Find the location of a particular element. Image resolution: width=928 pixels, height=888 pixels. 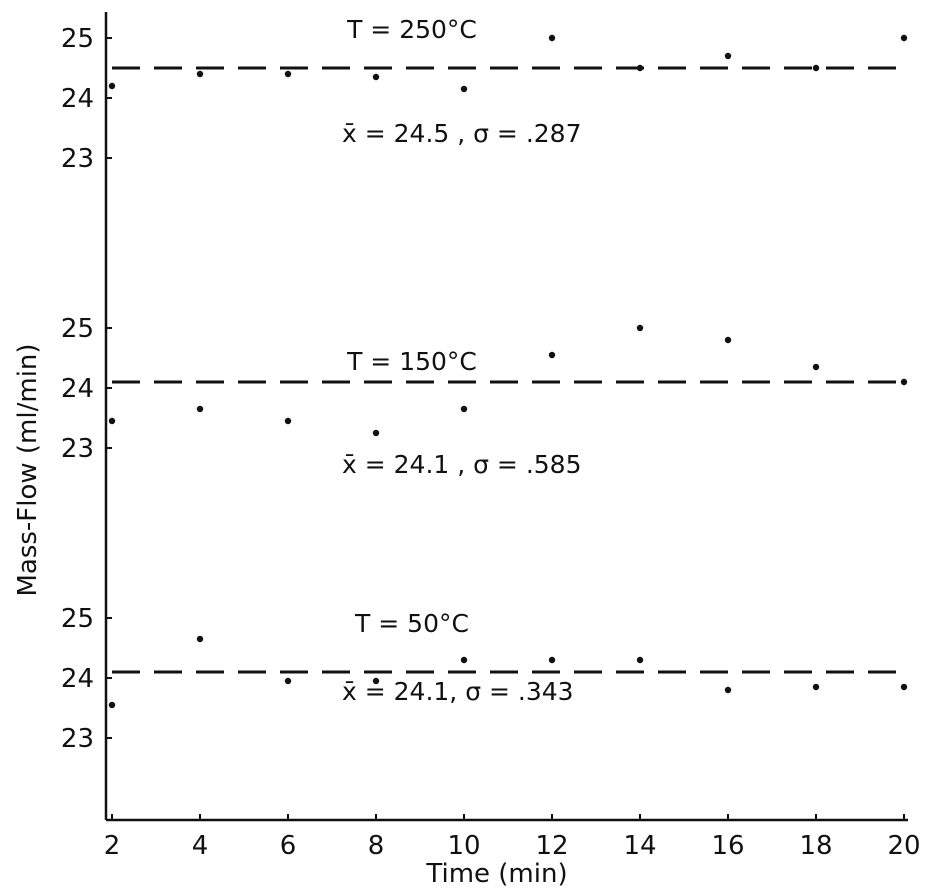

stats-label: x̄ = 24.5 , σ = .287 is located at coordinates (462, 133).